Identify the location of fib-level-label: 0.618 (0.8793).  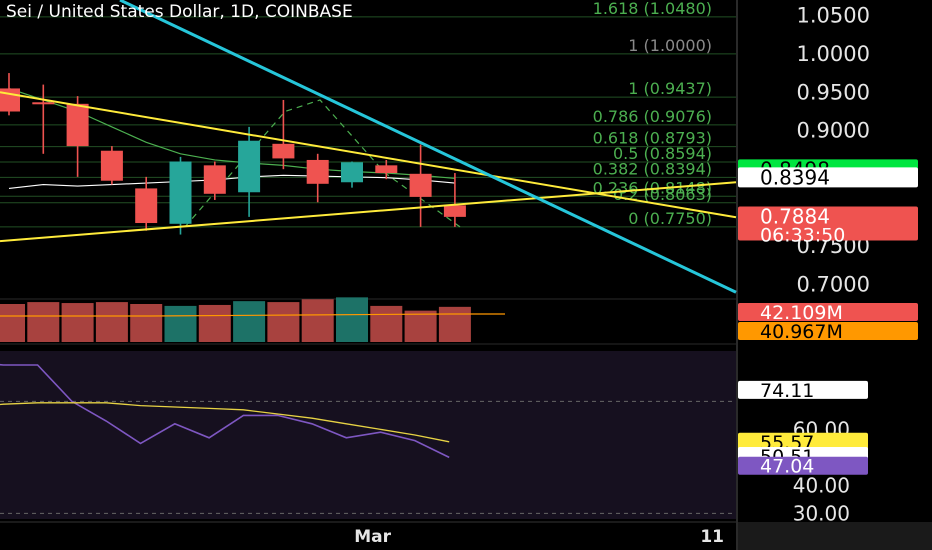
(652, 138).